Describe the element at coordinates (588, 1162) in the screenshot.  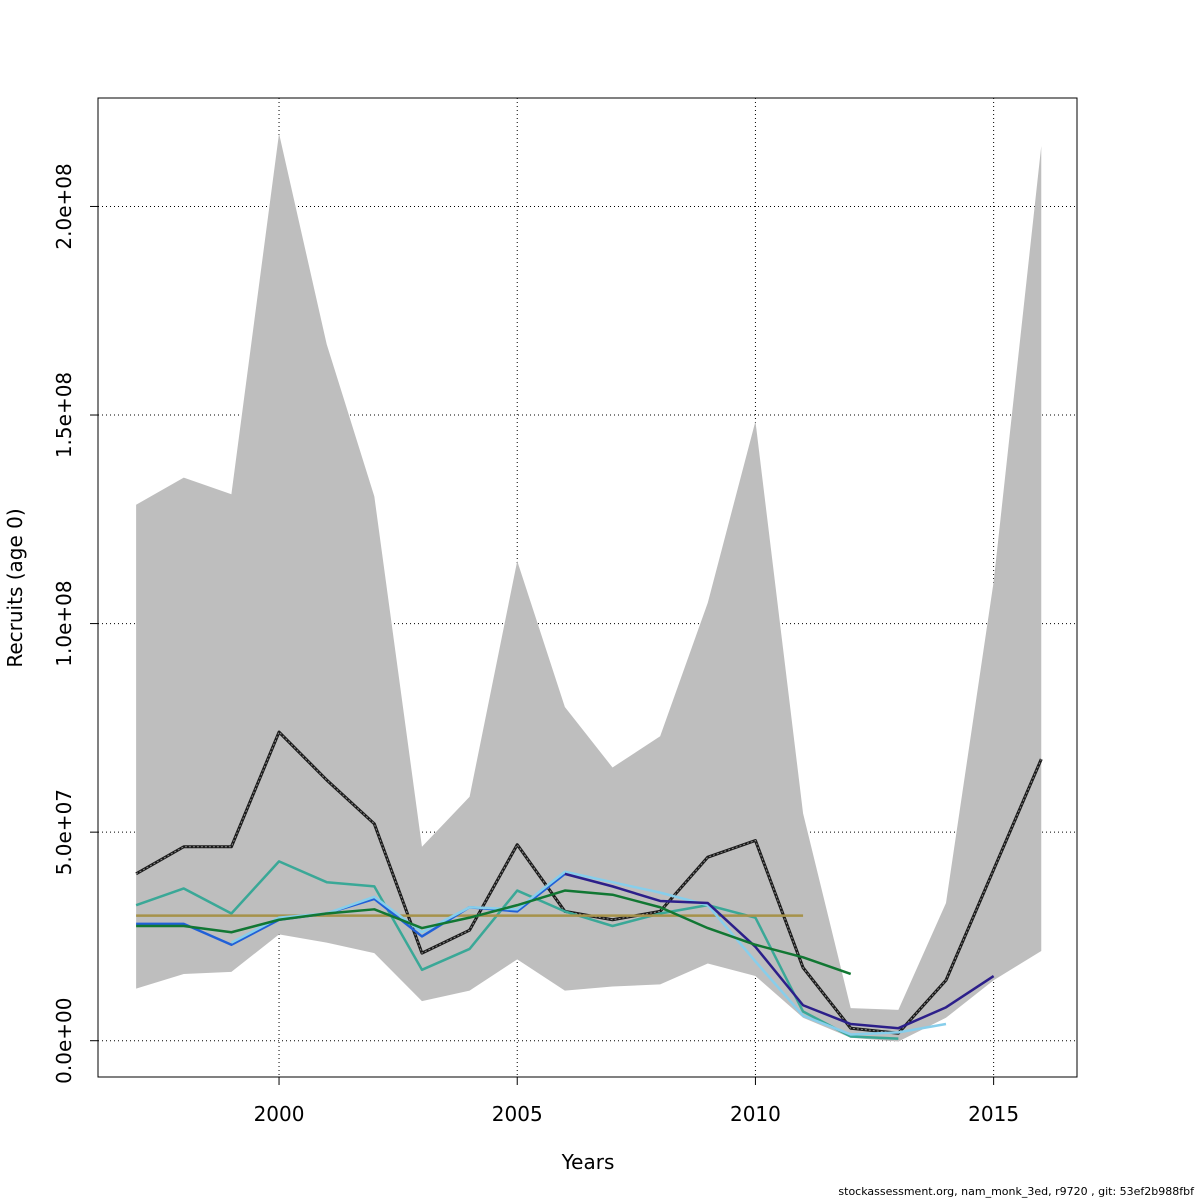
I see `x-axis-title: Years` at that location.